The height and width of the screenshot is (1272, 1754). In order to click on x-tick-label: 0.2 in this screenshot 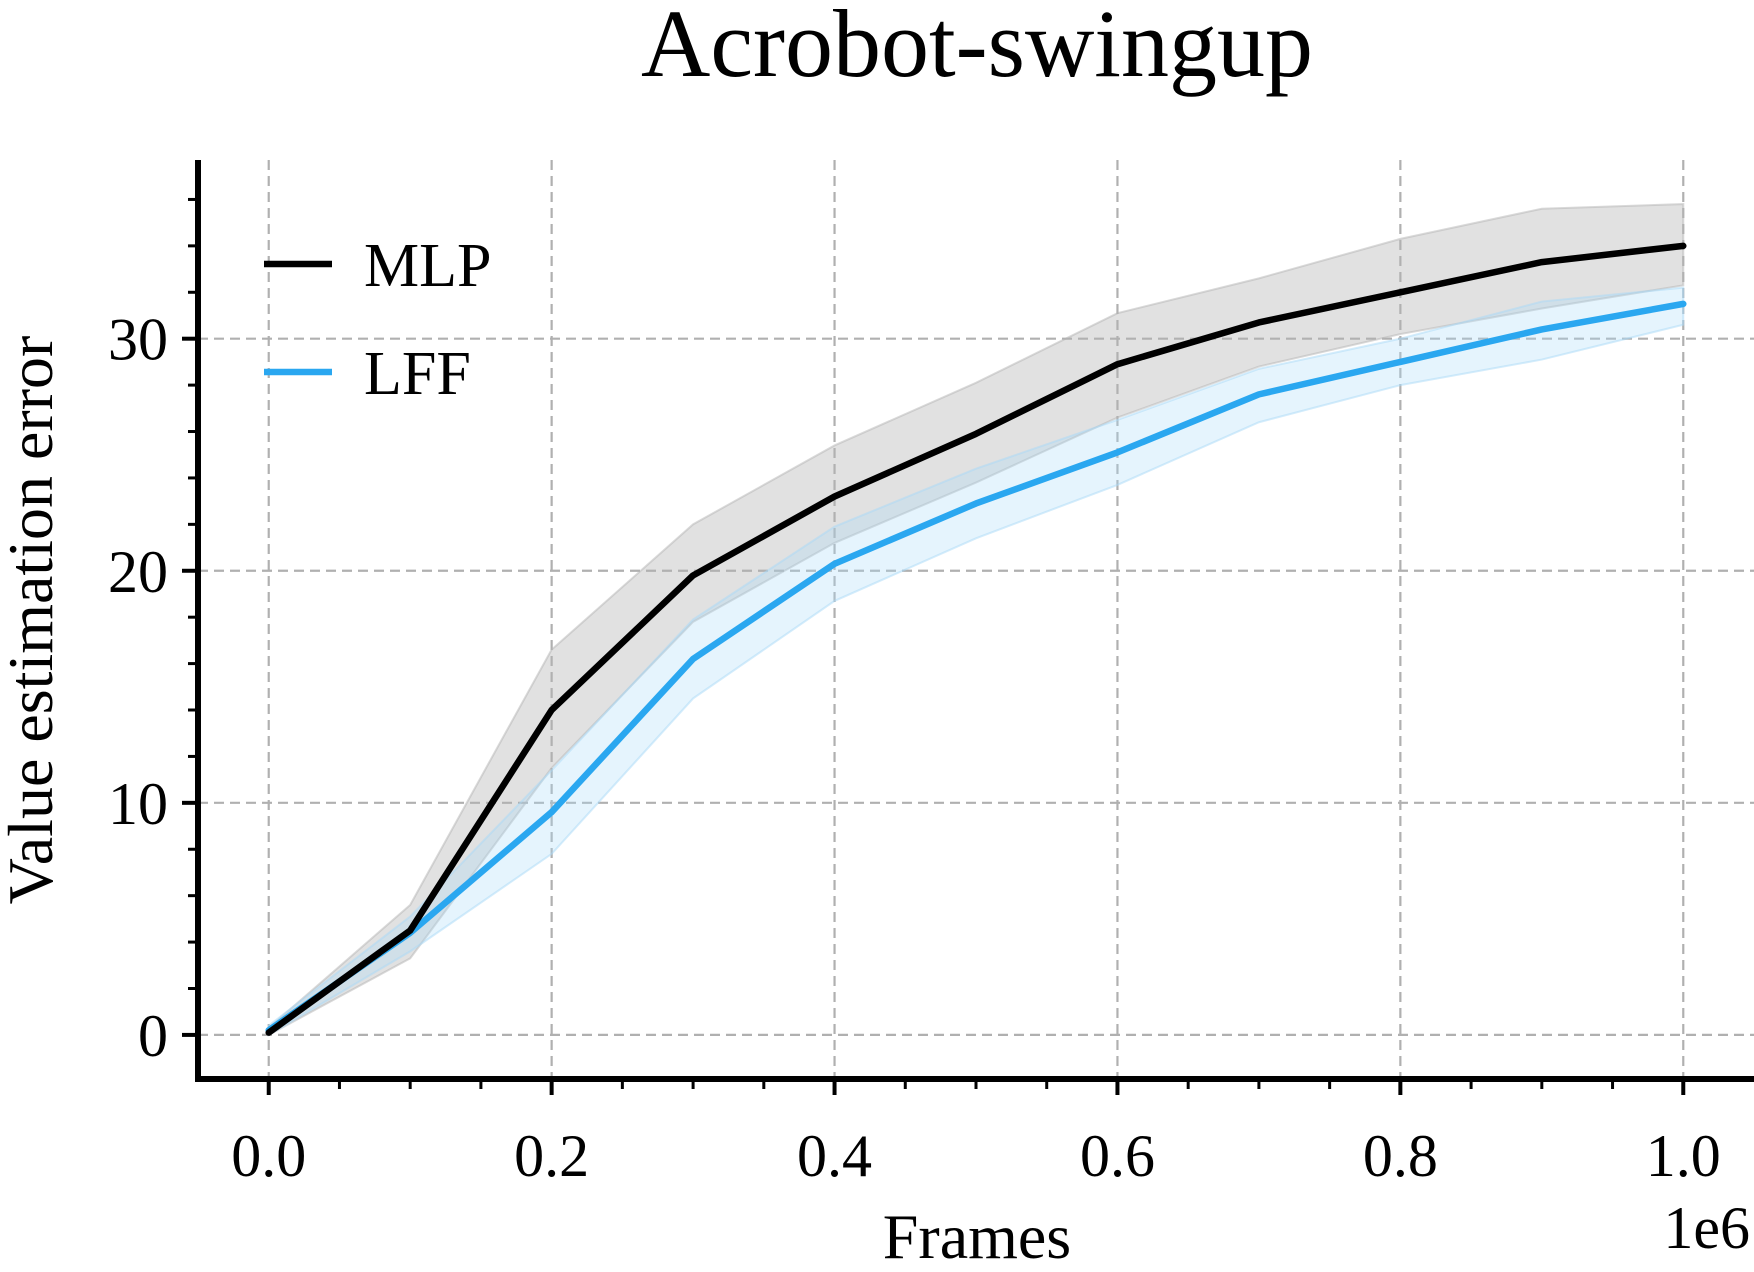, I will do `click(551, 1156)`.